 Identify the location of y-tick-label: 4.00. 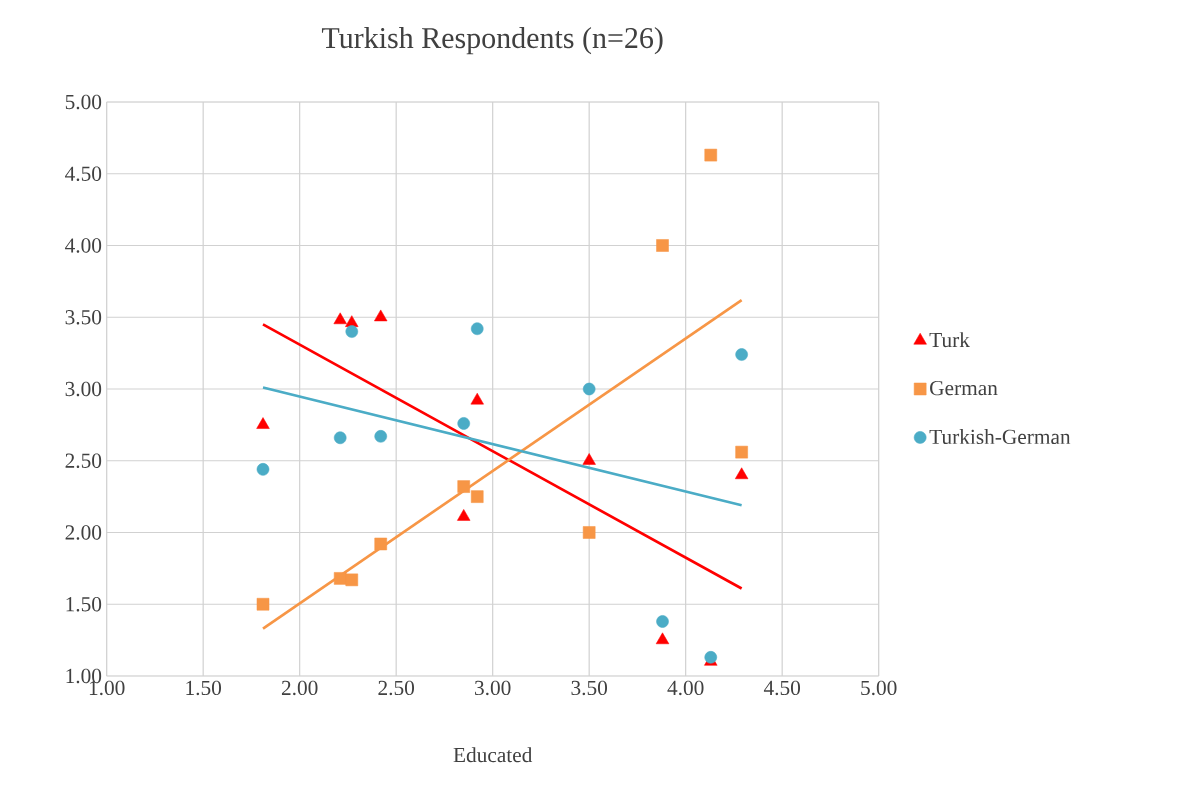
(83, 245).